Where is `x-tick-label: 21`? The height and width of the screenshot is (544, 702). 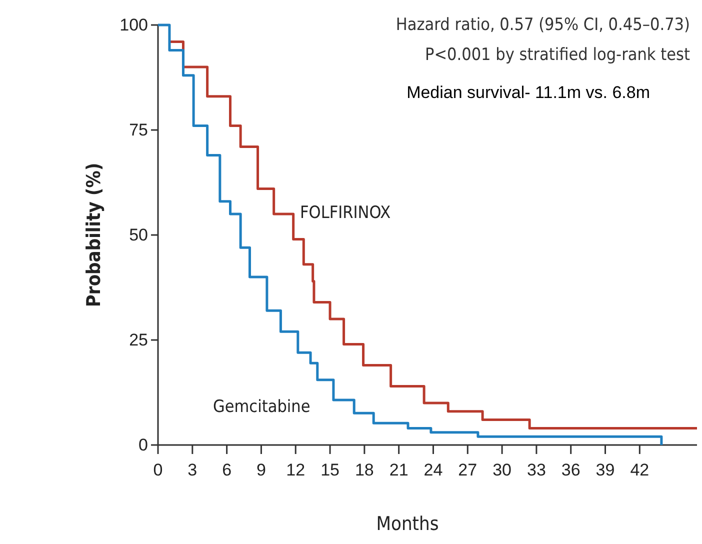
x-tick-label: 21 is located at coordinates (398, 470).